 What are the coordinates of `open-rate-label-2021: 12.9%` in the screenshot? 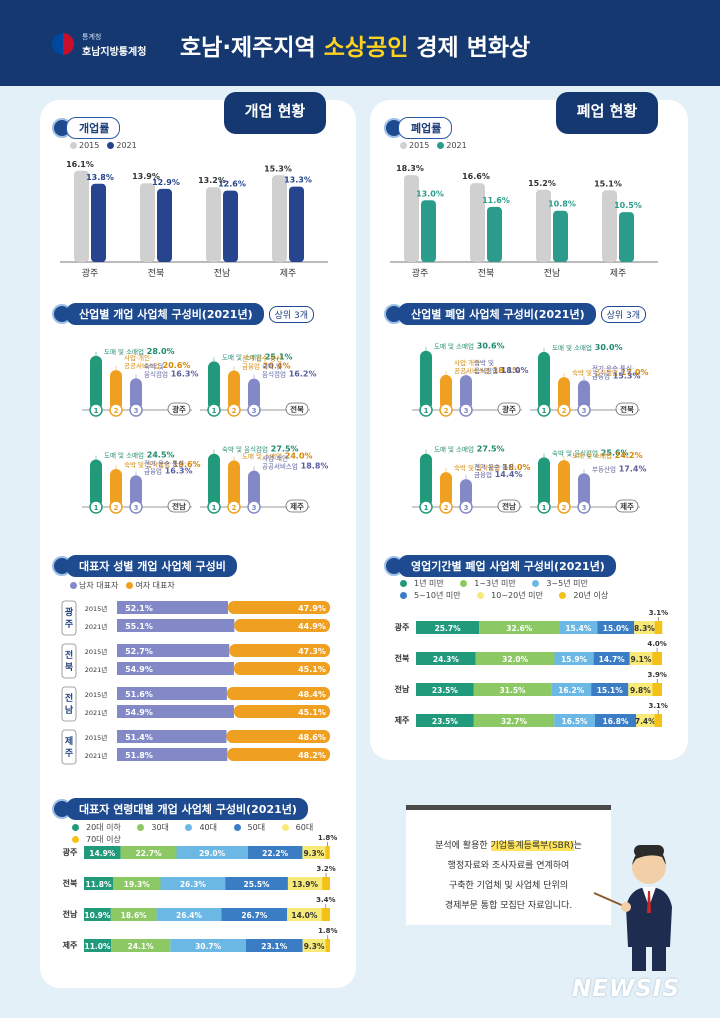 It's located at (166, 182).